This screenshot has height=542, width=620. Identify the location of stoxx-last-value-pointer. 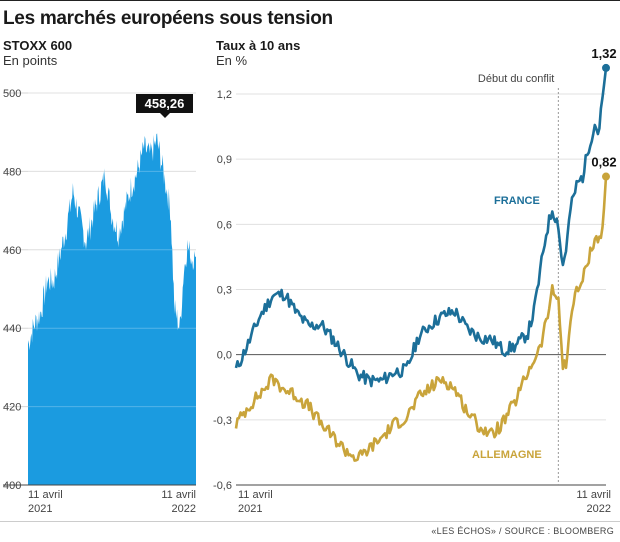
(165, 115).